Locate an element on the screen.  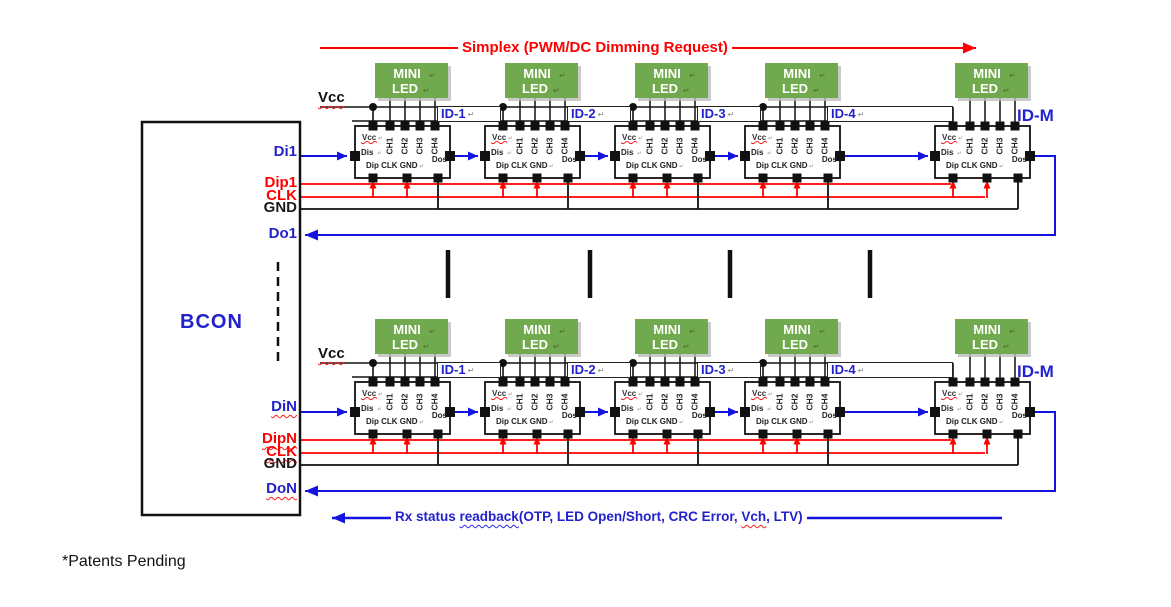
chip-id-label: ID-2 ↵ is located at coordinates (599, 114).